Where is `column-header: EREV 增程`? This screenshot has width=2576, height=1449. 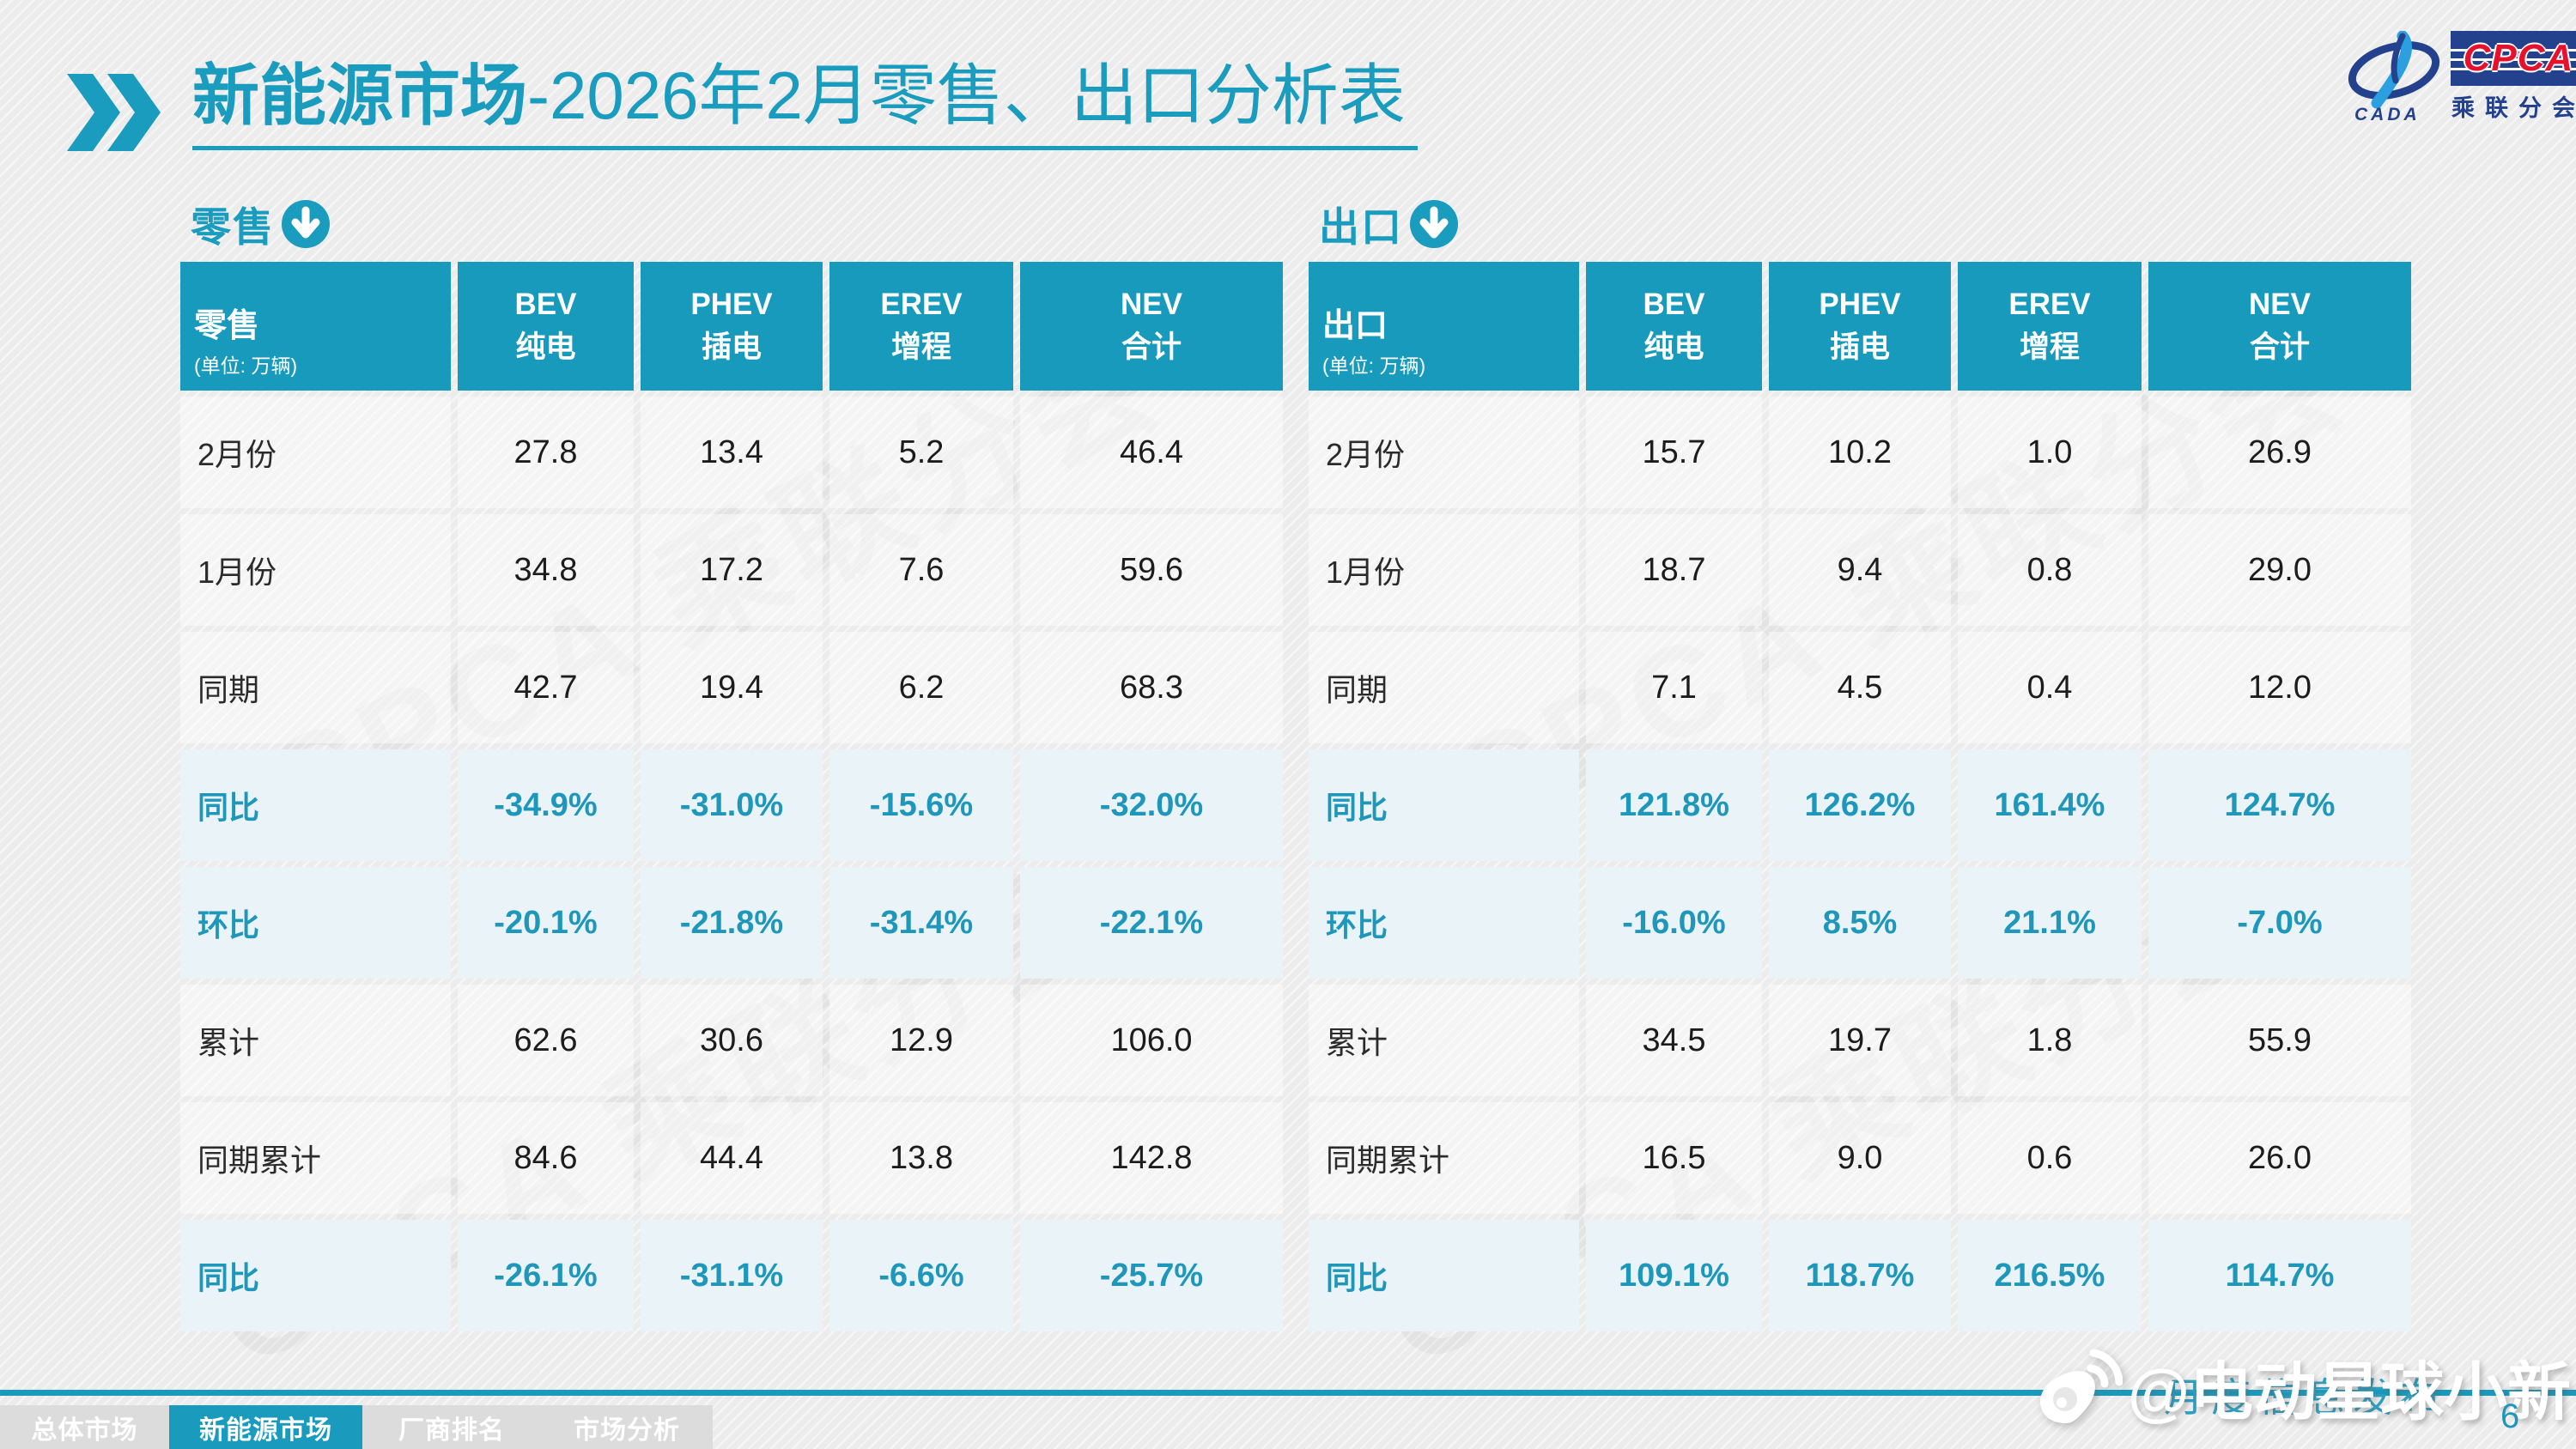
column-header: EREV 增程 is located at coordinates (921, 326).